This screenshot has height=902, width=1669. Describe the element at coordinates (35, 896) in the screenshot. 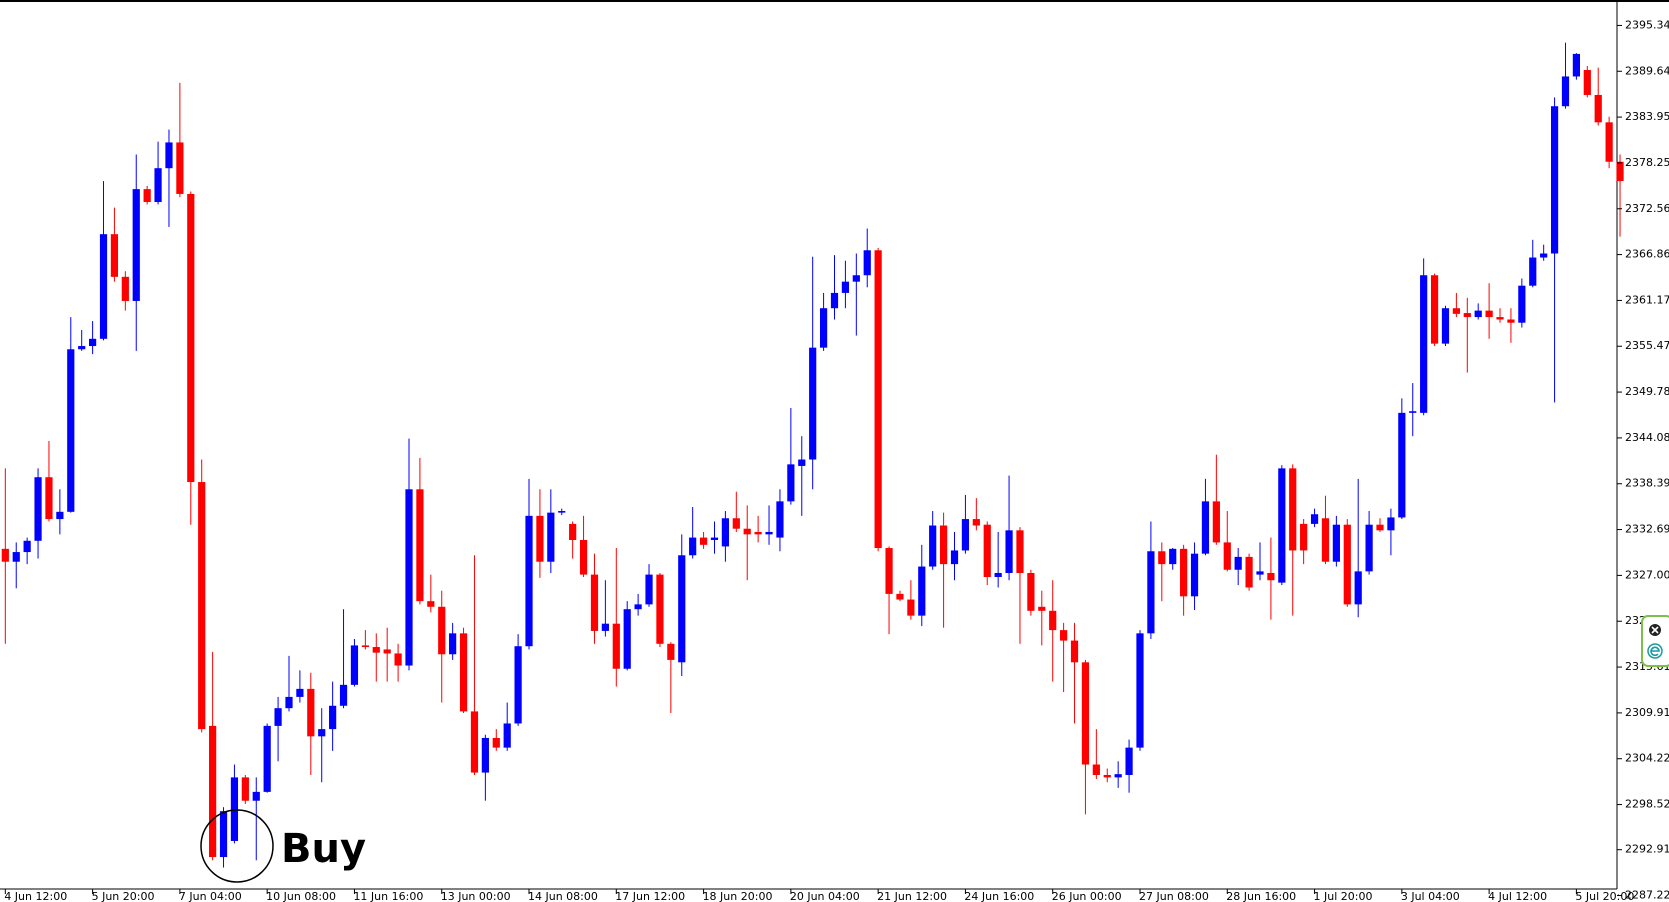

I see `x-tick-label: 4 Jun 12:00` at that location.